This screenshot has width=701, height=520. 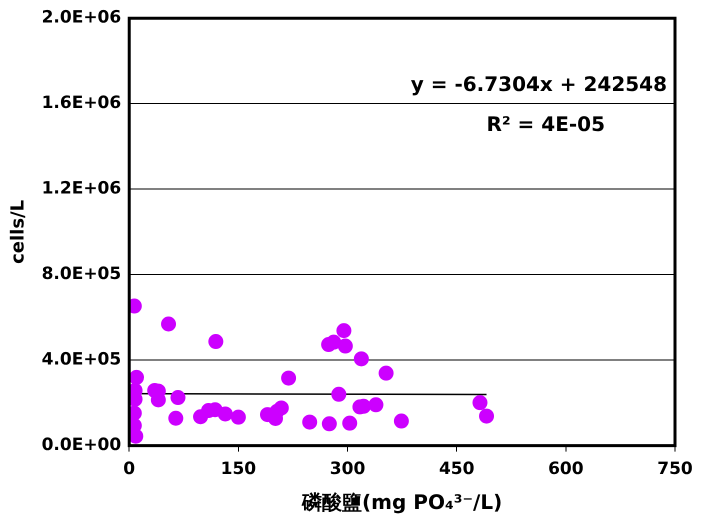 I want to click on x-axis-title: 磷酸鹽(mg PO₄³⁻/L), so click(x=401, y=502).